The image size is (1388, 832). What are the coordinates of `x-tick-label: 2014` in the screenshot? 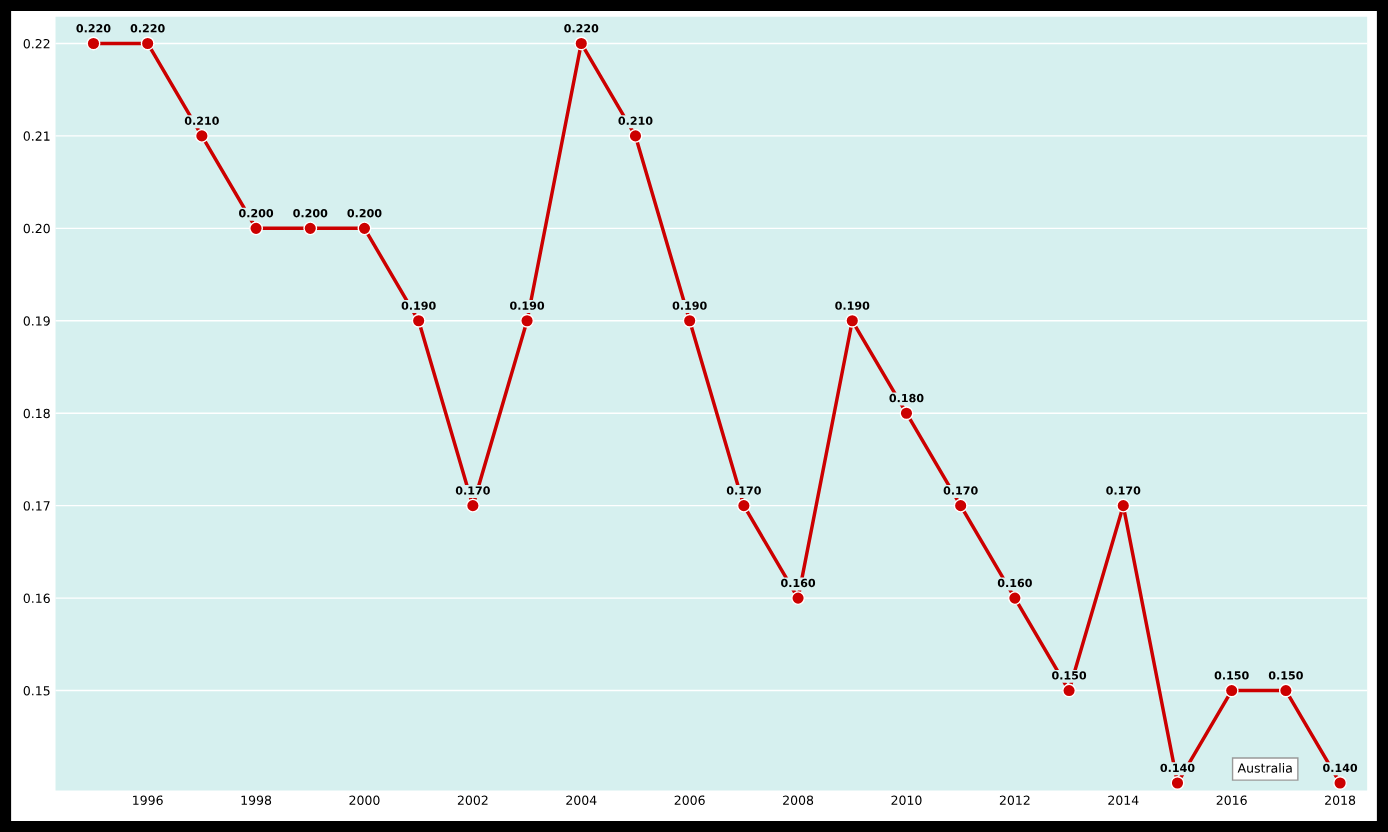 It's located at (1123, 800).